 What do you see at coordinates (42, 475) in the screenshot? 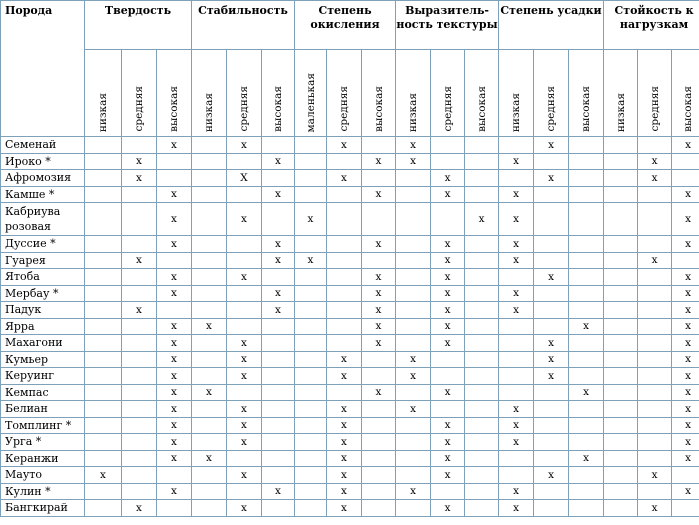
I see `breed-name-cell: Мауто` at bounding box center [42, 475].